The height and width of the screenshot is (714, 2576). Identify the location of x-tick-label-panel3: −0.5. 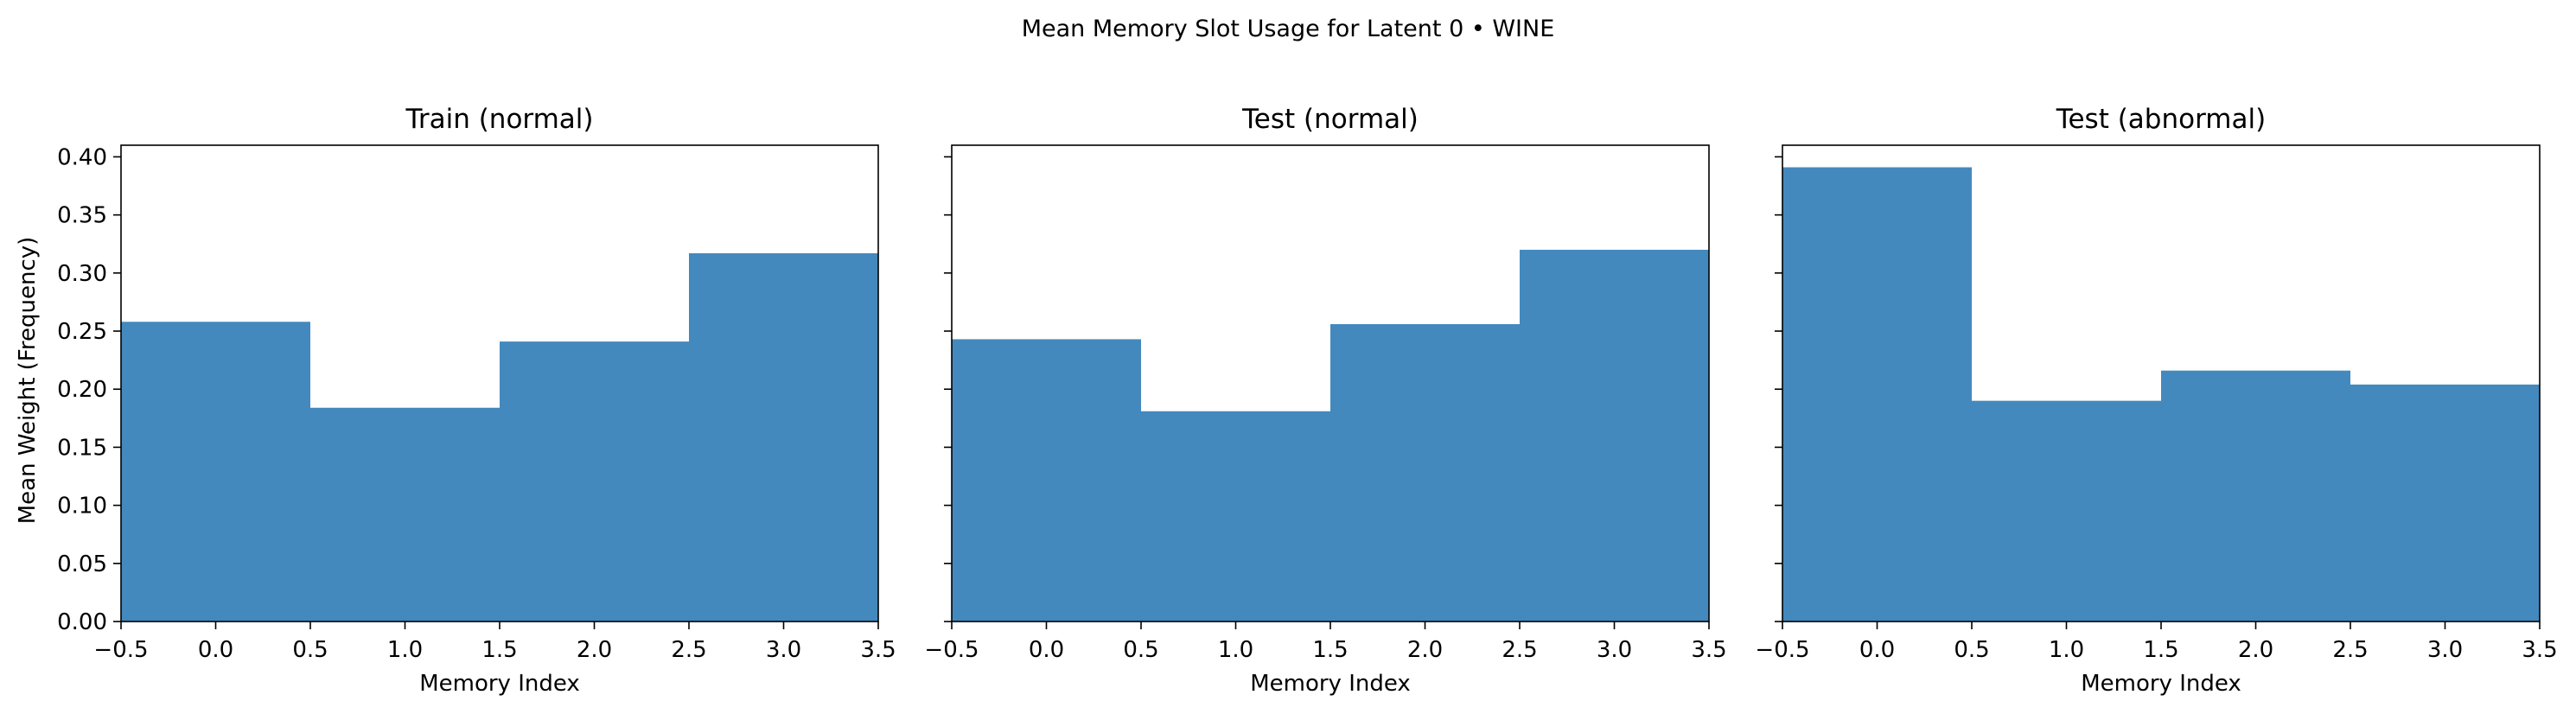
(1782, 650).